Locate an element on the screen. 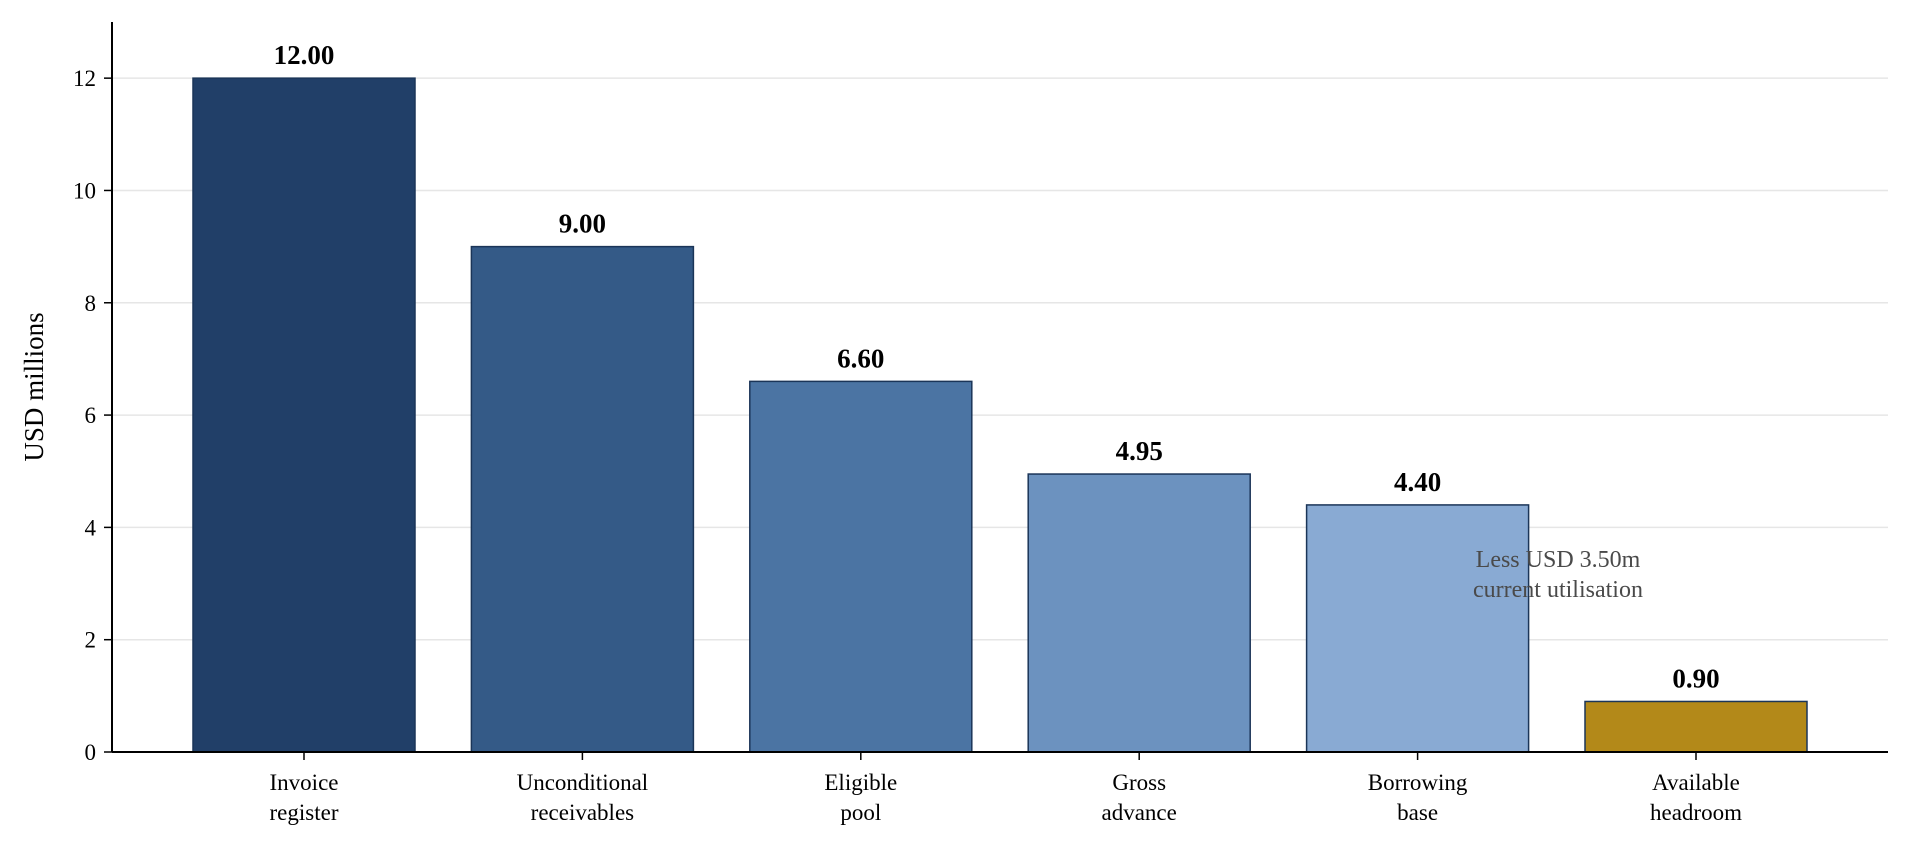 Image resolution: width=1911 pixels, height=857 pixels. y-tick-label: 8 is located at coordinates (91, 303).